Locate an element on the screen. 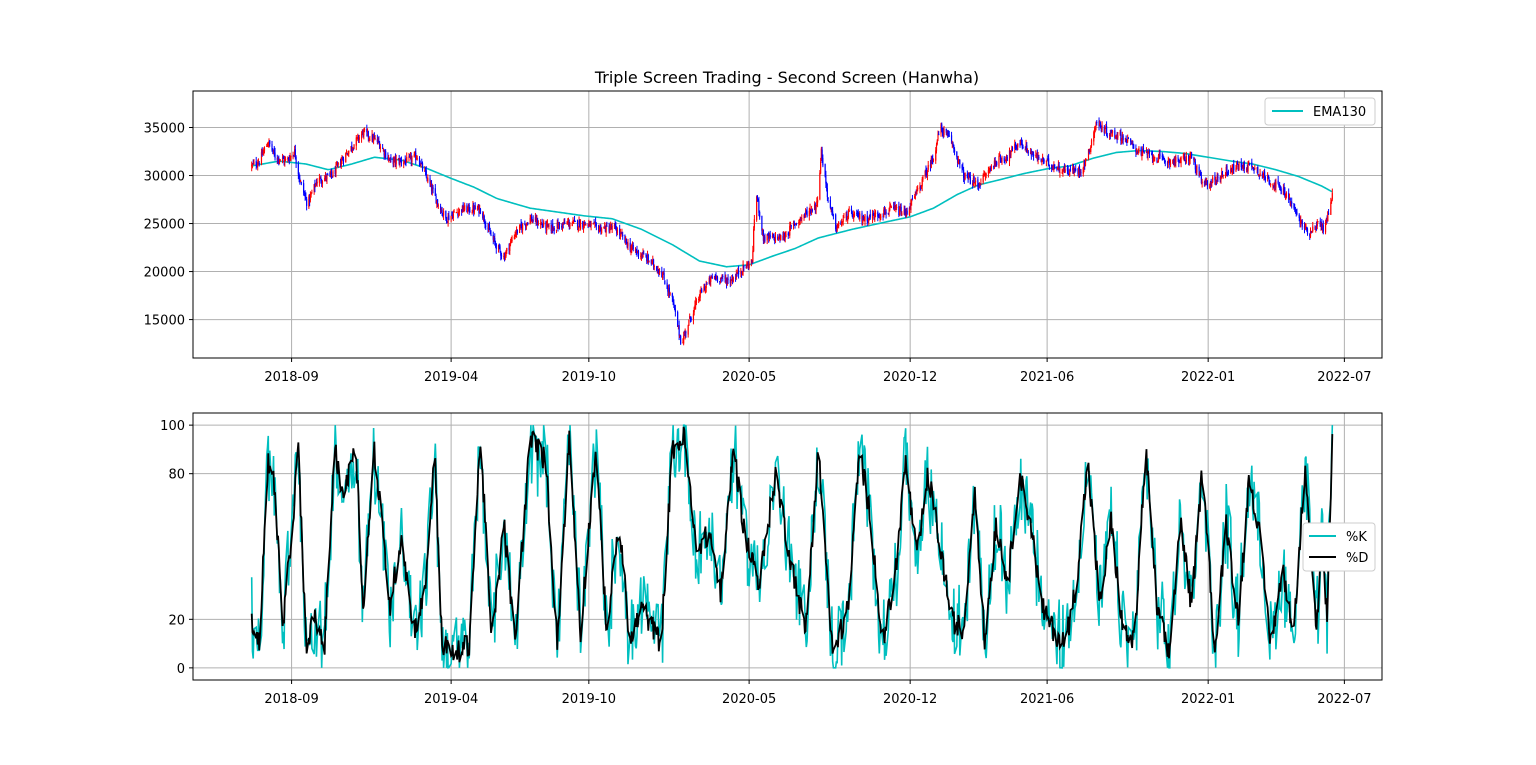 The height and width of the screenshot is (765, 1536). stochastic-x-tick-label: 2021-06 is located at coordinates (1047, 699).